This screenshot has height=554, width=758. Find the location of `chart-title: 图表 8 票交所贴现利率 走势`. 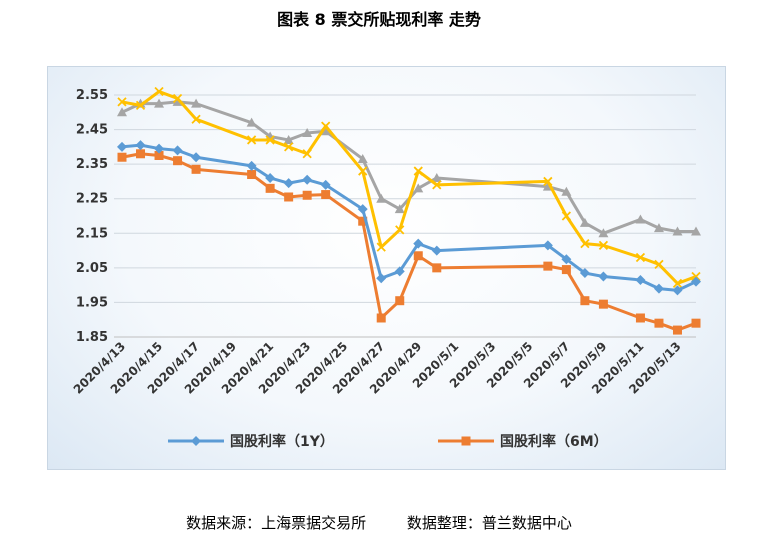

chart-title: 图表 8 票交所贴现利率 走势 is located at coordinates (379, 19).